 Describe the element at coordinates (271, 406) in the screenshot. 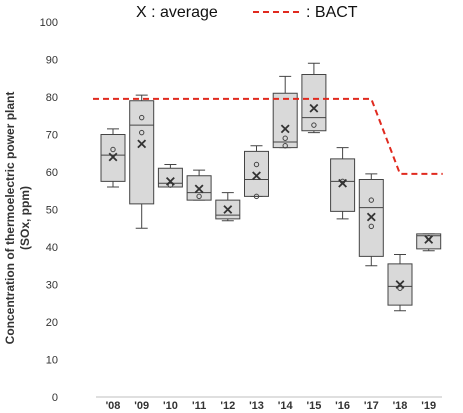

I see `x-ticks: '08 '09 '10 '11 '12 '13 '14 '15 '16 '17 '18 '19` at that location.